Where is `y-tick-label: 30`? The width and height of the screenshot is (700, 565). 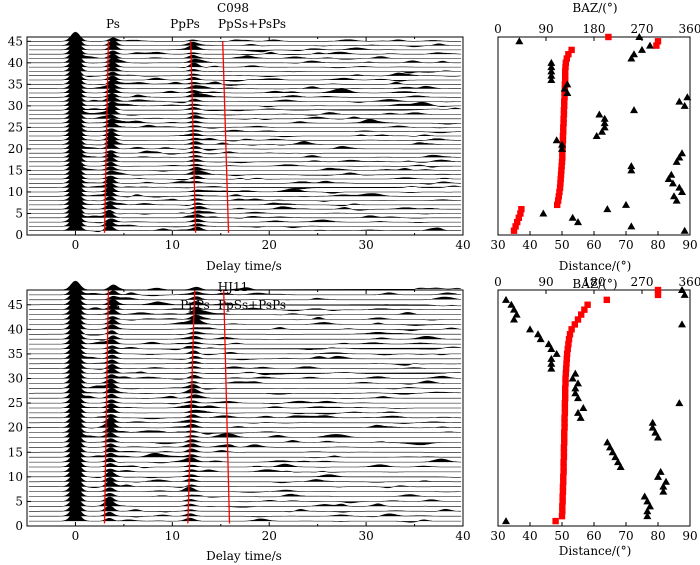
y-tick-label: 30 is located at coordinates (15, 106).